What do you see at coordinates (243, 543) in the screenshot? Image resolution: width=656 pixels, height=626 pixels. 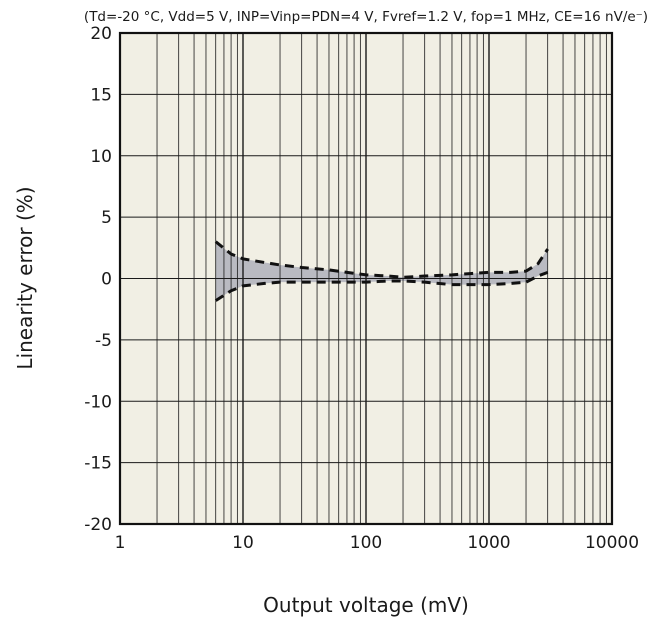 I see `x-tick-label: 10` at bounding box center [243, 543].